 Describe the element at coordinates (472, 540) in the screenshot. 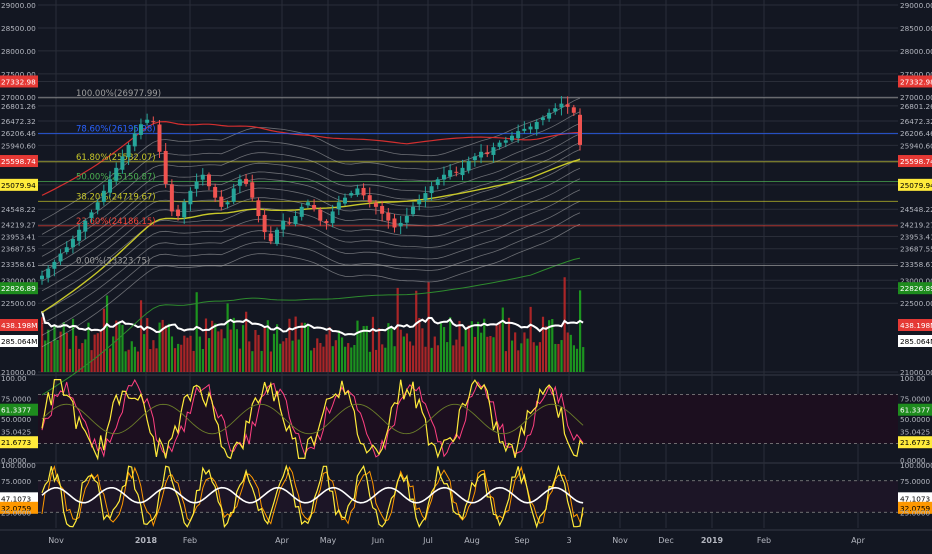

I see `time-label-7: Aug` at that location.